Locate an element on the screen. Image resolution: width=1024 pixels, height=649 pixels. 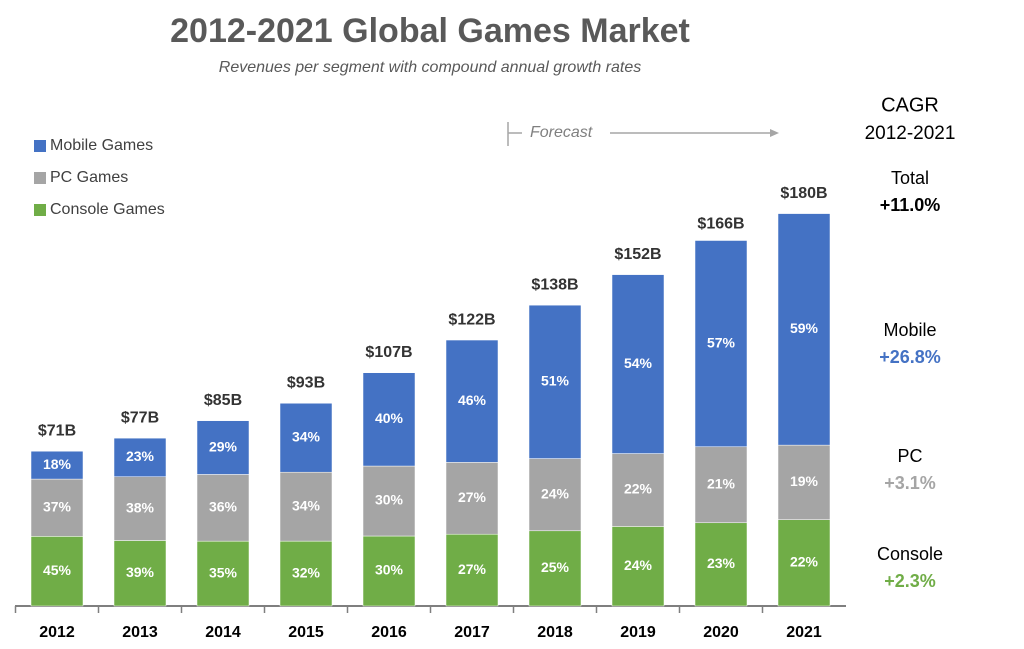
forecast-arrowhead is located at coordinates (774, 133).